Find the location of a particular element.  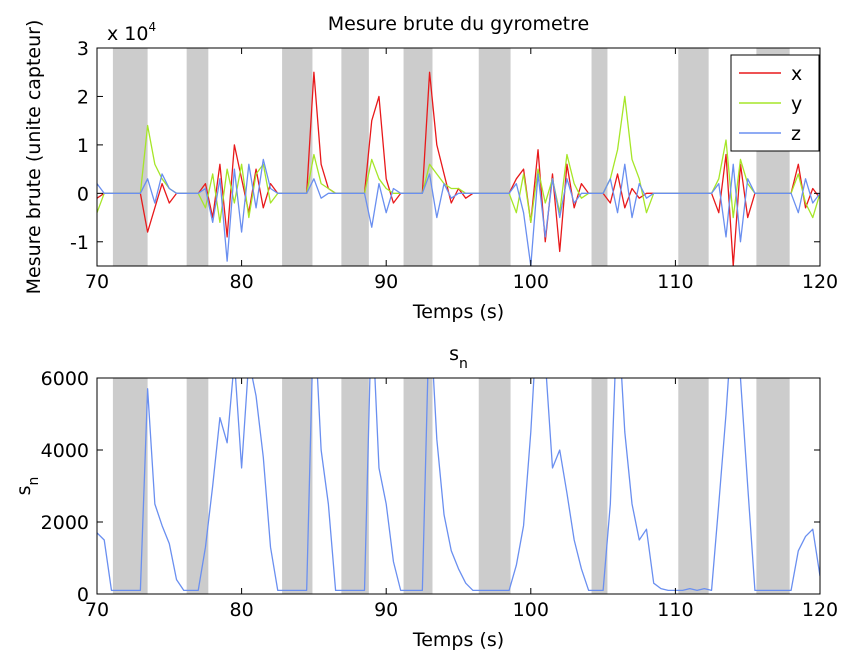

y-tick-label: 6000 is located at coordinates (65, 379).